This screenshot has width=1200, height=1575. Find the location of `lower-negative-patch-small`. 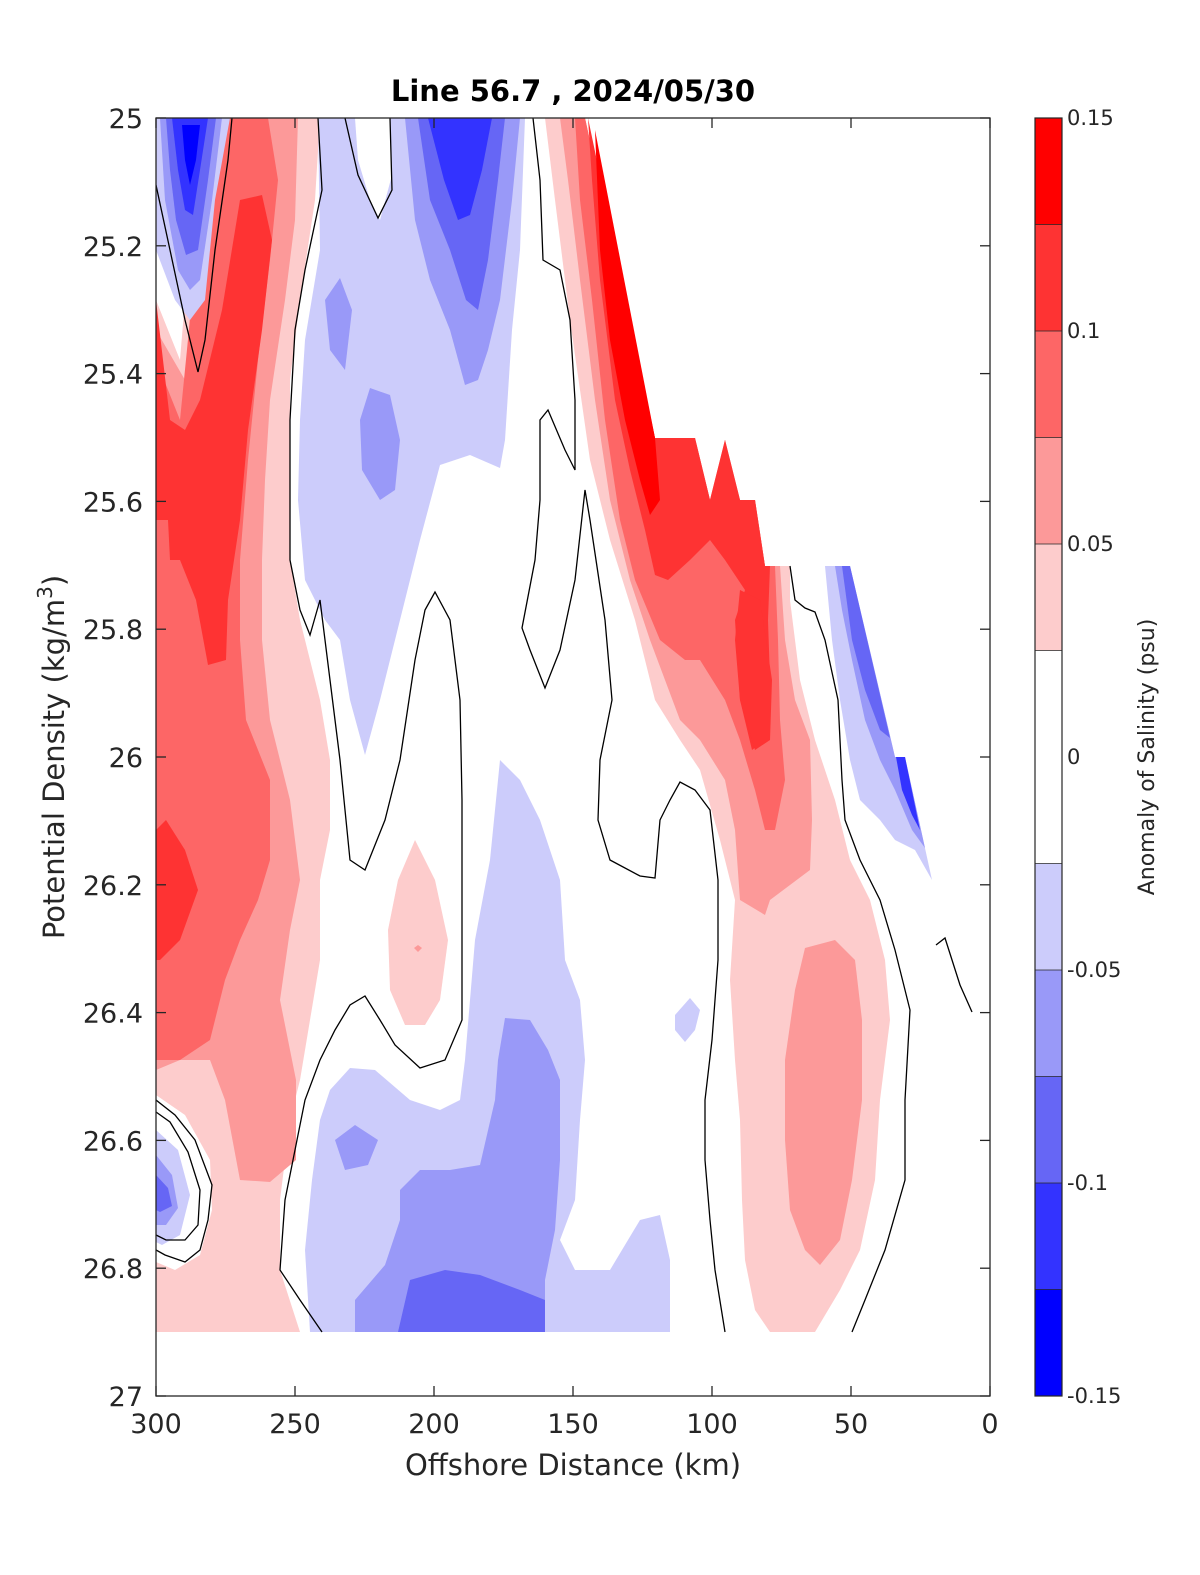

lower-negative-patch-small is located at coordinates (356, 1147).